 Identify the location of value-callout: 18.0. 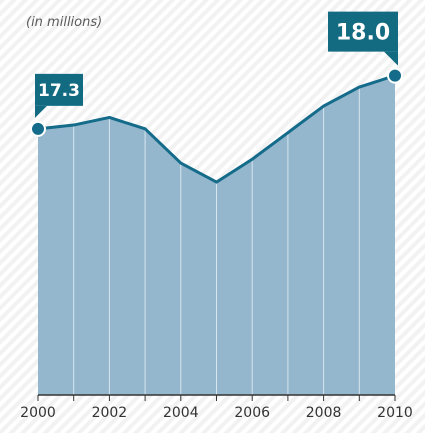
(363, 38).